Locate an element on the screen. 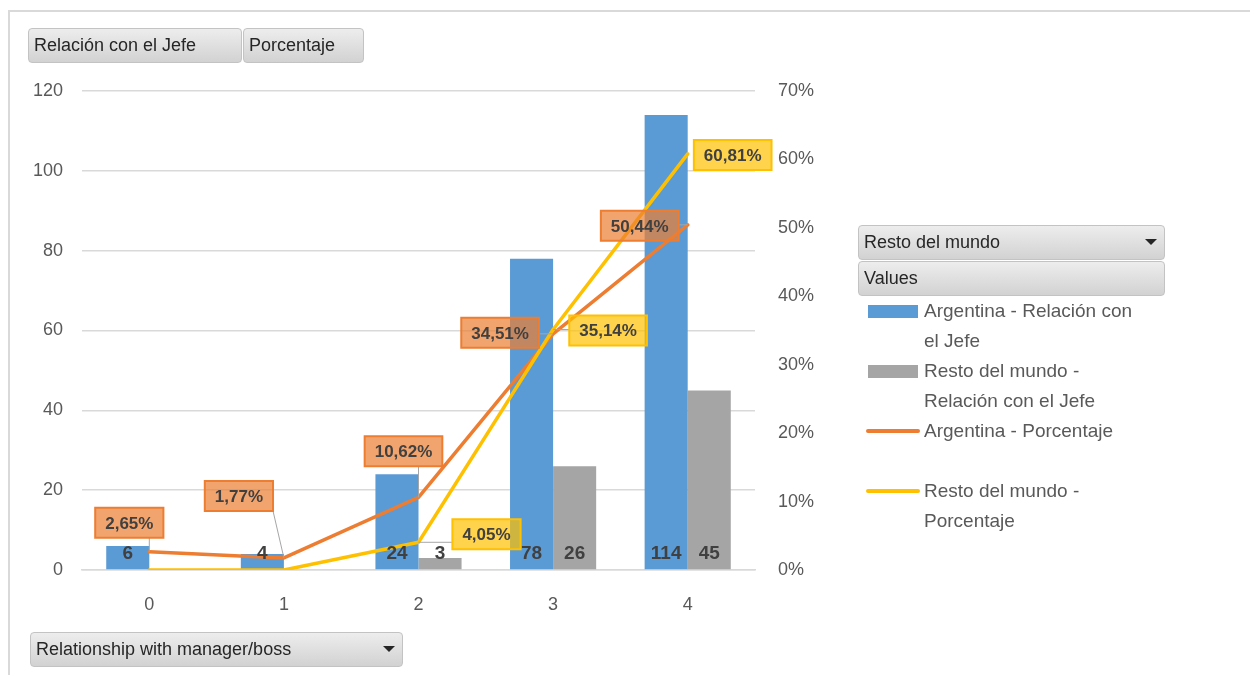 Image resolution: width=1250 pixels, height=675 pixels. data-label: 45 is located at coordinates (709, 553).